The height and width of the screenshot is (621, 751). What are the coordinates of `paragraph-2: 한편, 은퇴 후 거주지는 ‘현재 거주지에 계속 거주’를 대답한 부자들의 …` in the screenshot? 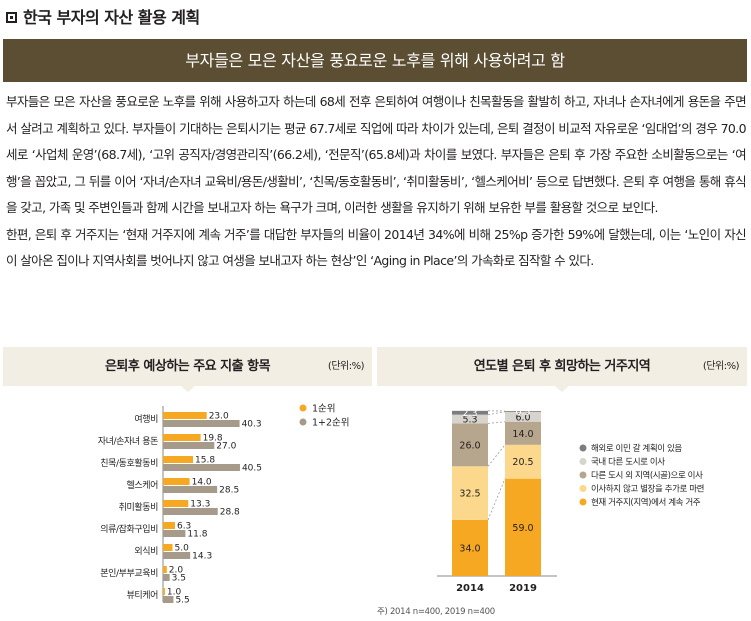 It's located at (376, 247).